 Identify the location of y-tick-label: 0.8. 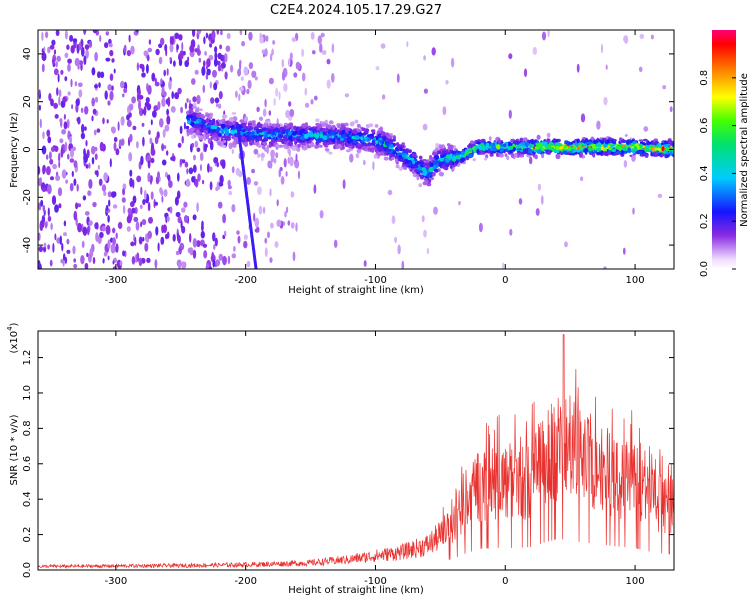
(27, 428).